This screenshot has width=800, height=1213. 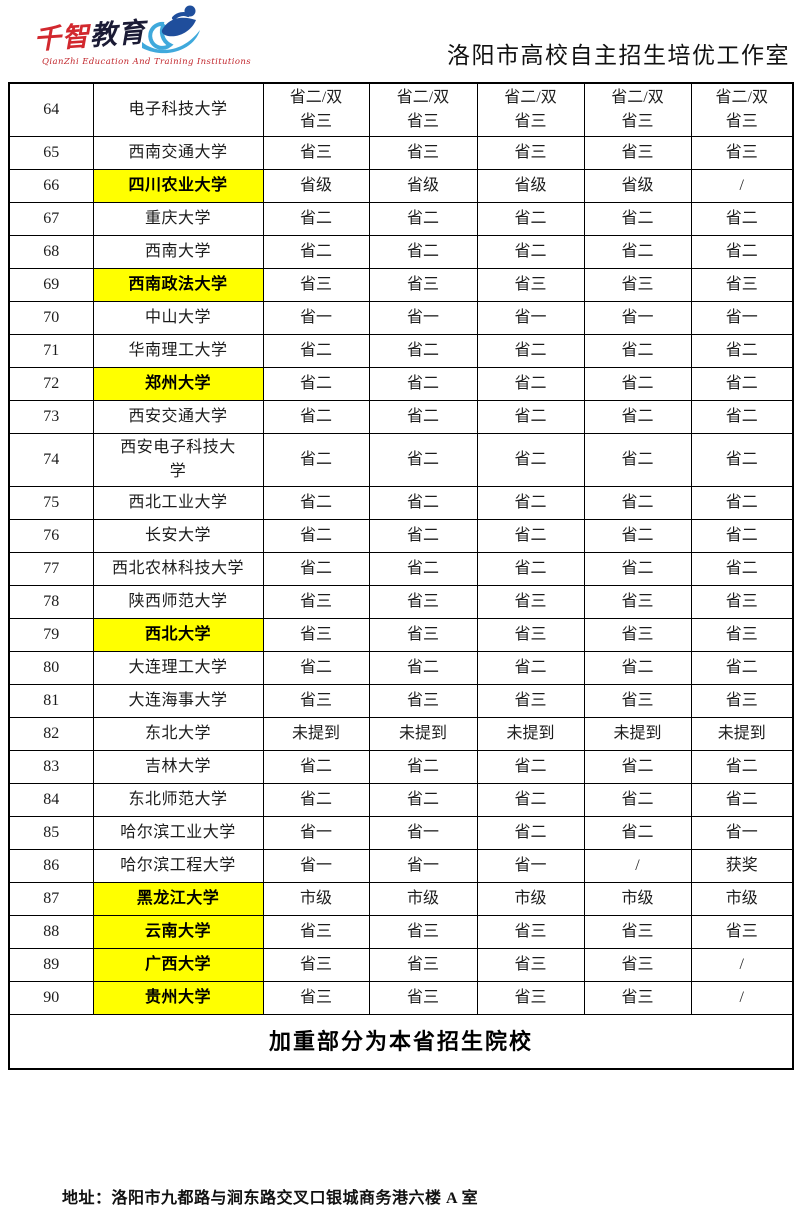 What do you see at coordinates (51, 965) in the screenshot?
I see `row-number-cell: 89` at bounding box center [51, 965].